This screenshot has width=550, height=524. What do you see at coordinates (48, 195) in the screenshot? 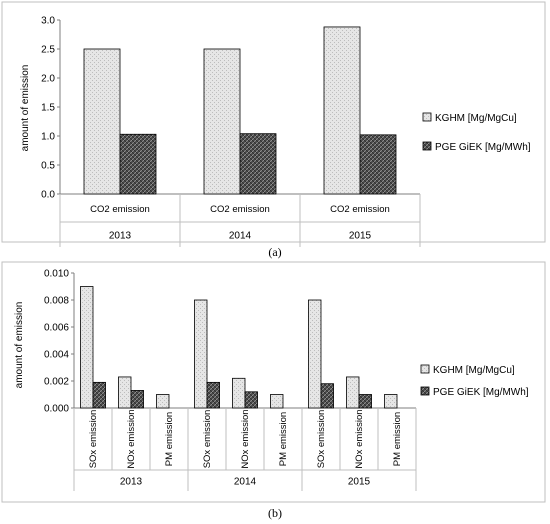
I see `y-tick-label: 0.0` at bounding box center [48, 195].